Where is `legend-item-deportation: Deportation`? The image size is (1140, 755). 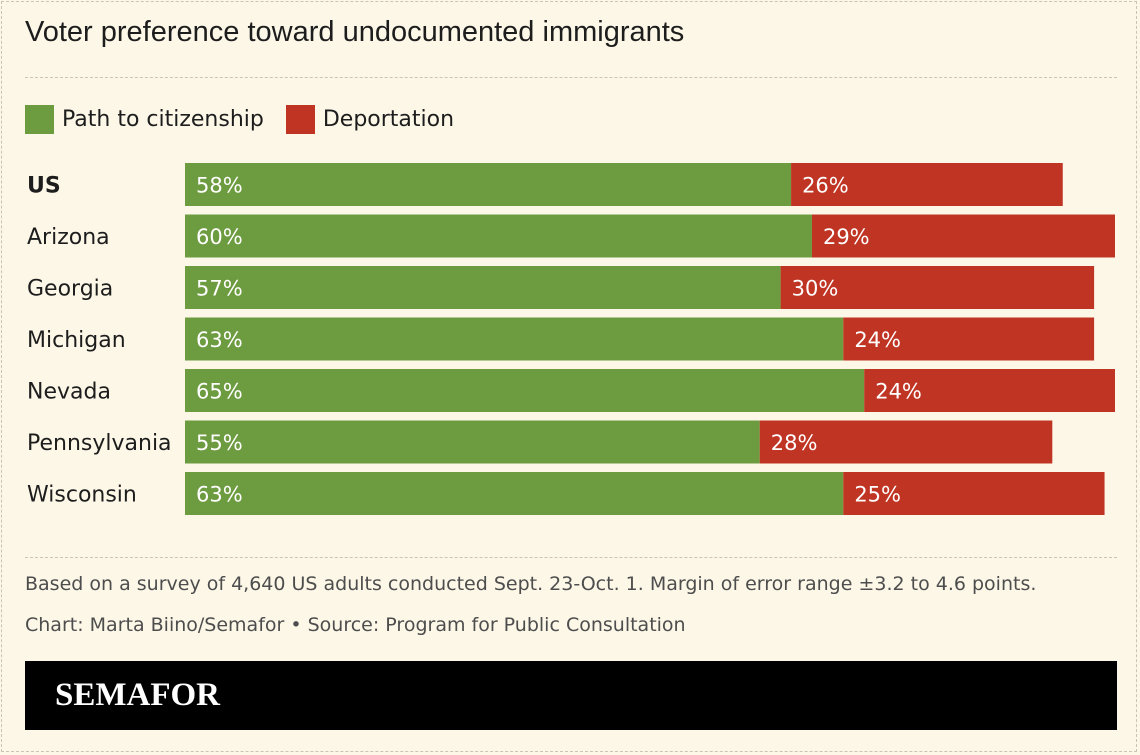 legend-item-deportation: Deportation is located at coordinates (370, 119).